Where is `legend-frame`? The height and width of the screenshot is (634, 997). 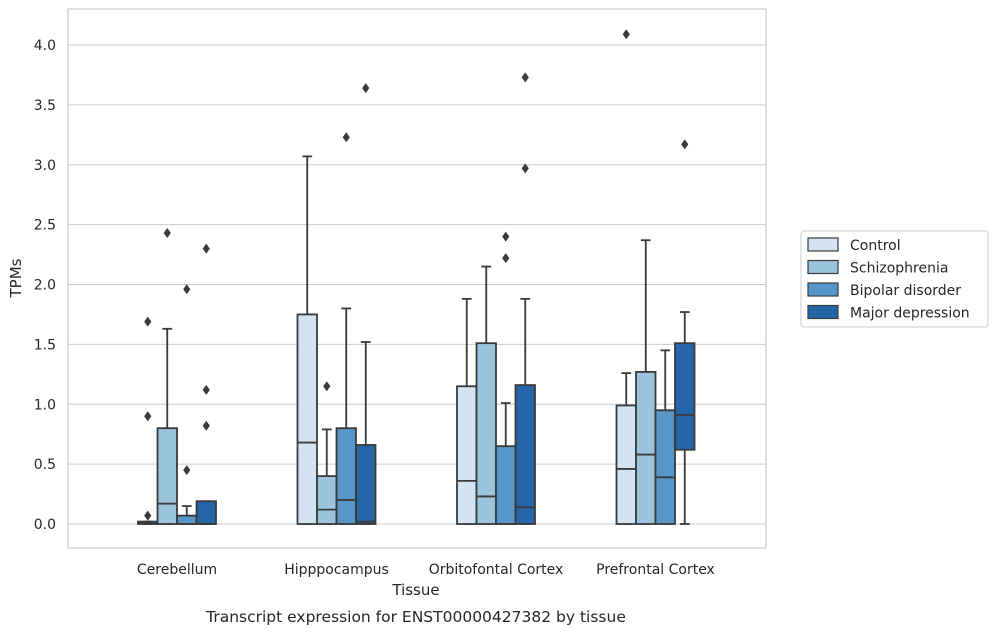 legend-frame is located at coordinates (894, 279).